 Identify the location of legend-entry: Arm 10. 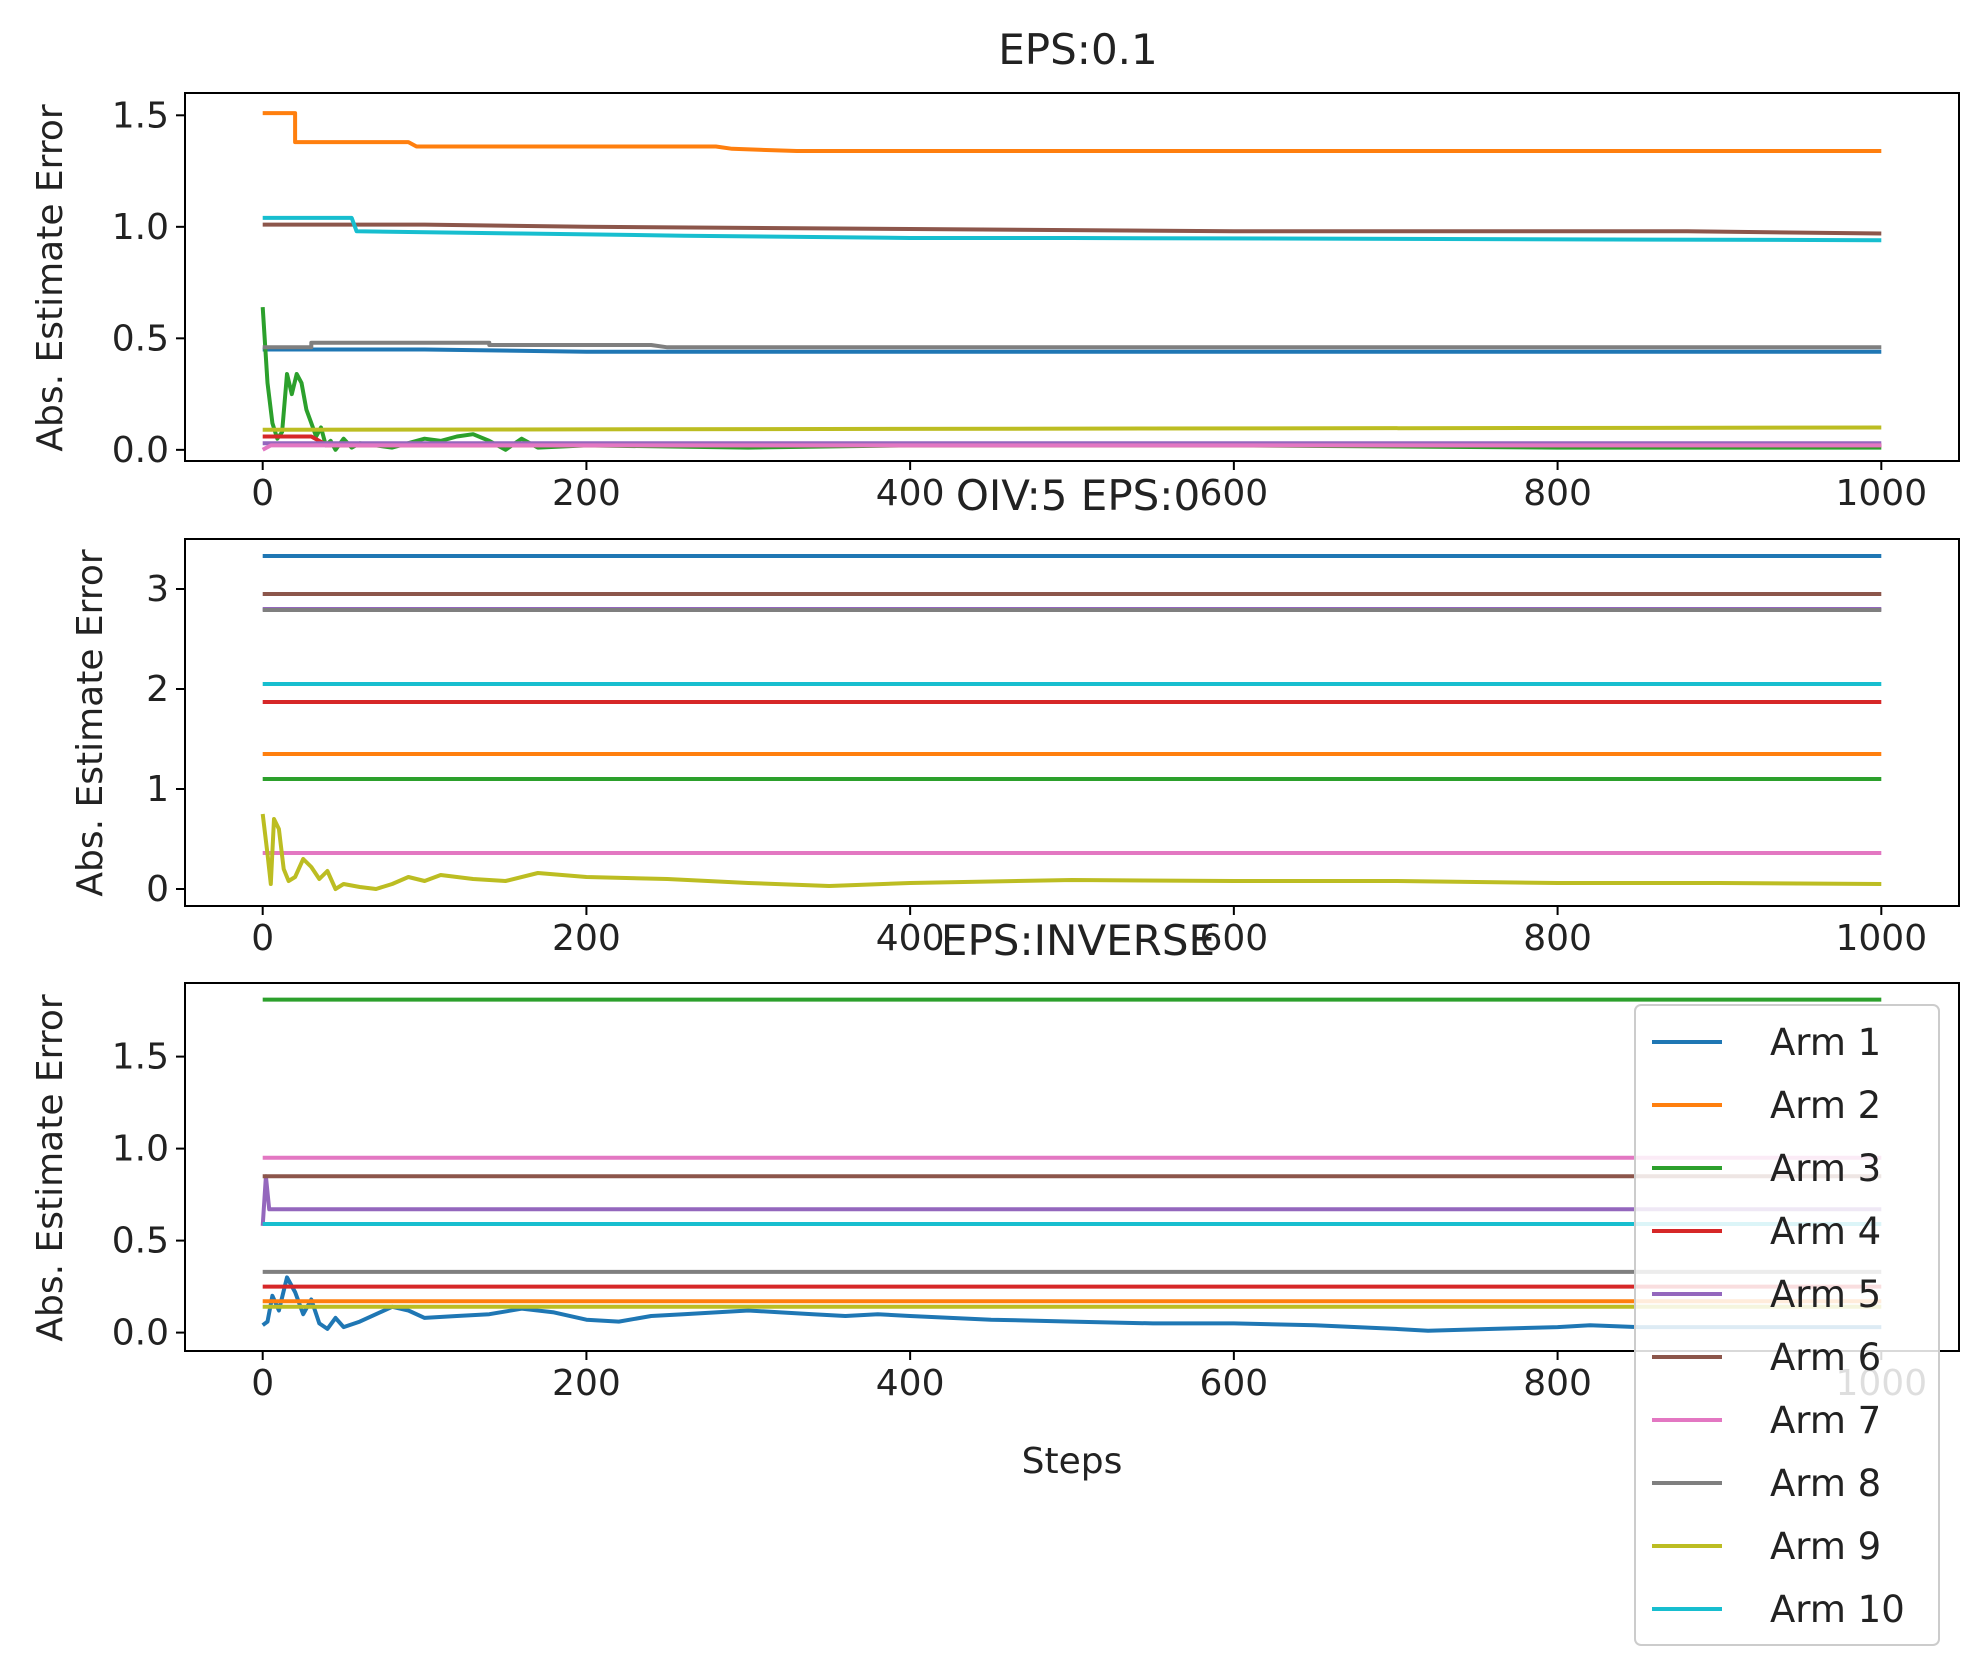
(1778, 1609).